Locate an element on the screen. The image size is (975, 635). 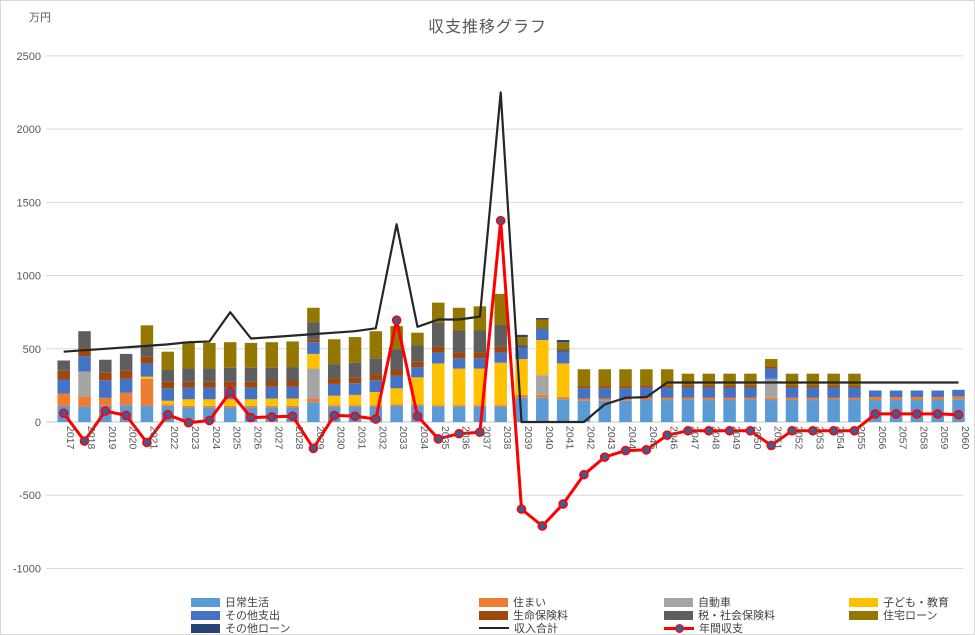
bar-segment-tax-social-insurance-2024 is located at coordinates (209, 375).